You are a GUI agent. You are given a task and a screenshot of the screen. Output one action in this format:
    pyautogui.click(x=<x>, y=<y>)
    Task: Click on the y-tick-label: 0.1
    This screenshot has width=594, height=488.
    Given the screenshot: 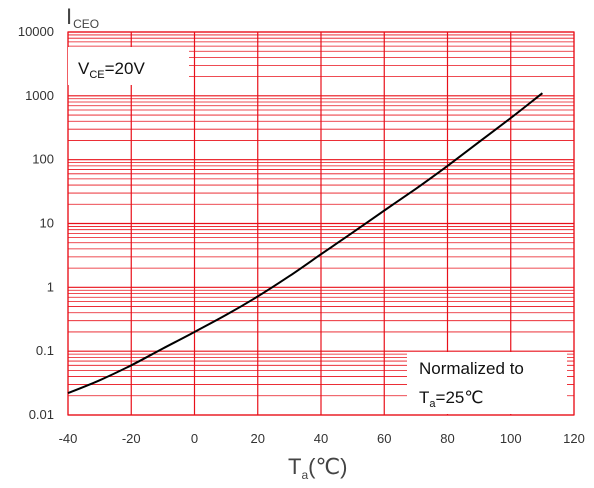 What is the action you would take?
    pyautogui.click(x=45, y=350)
    